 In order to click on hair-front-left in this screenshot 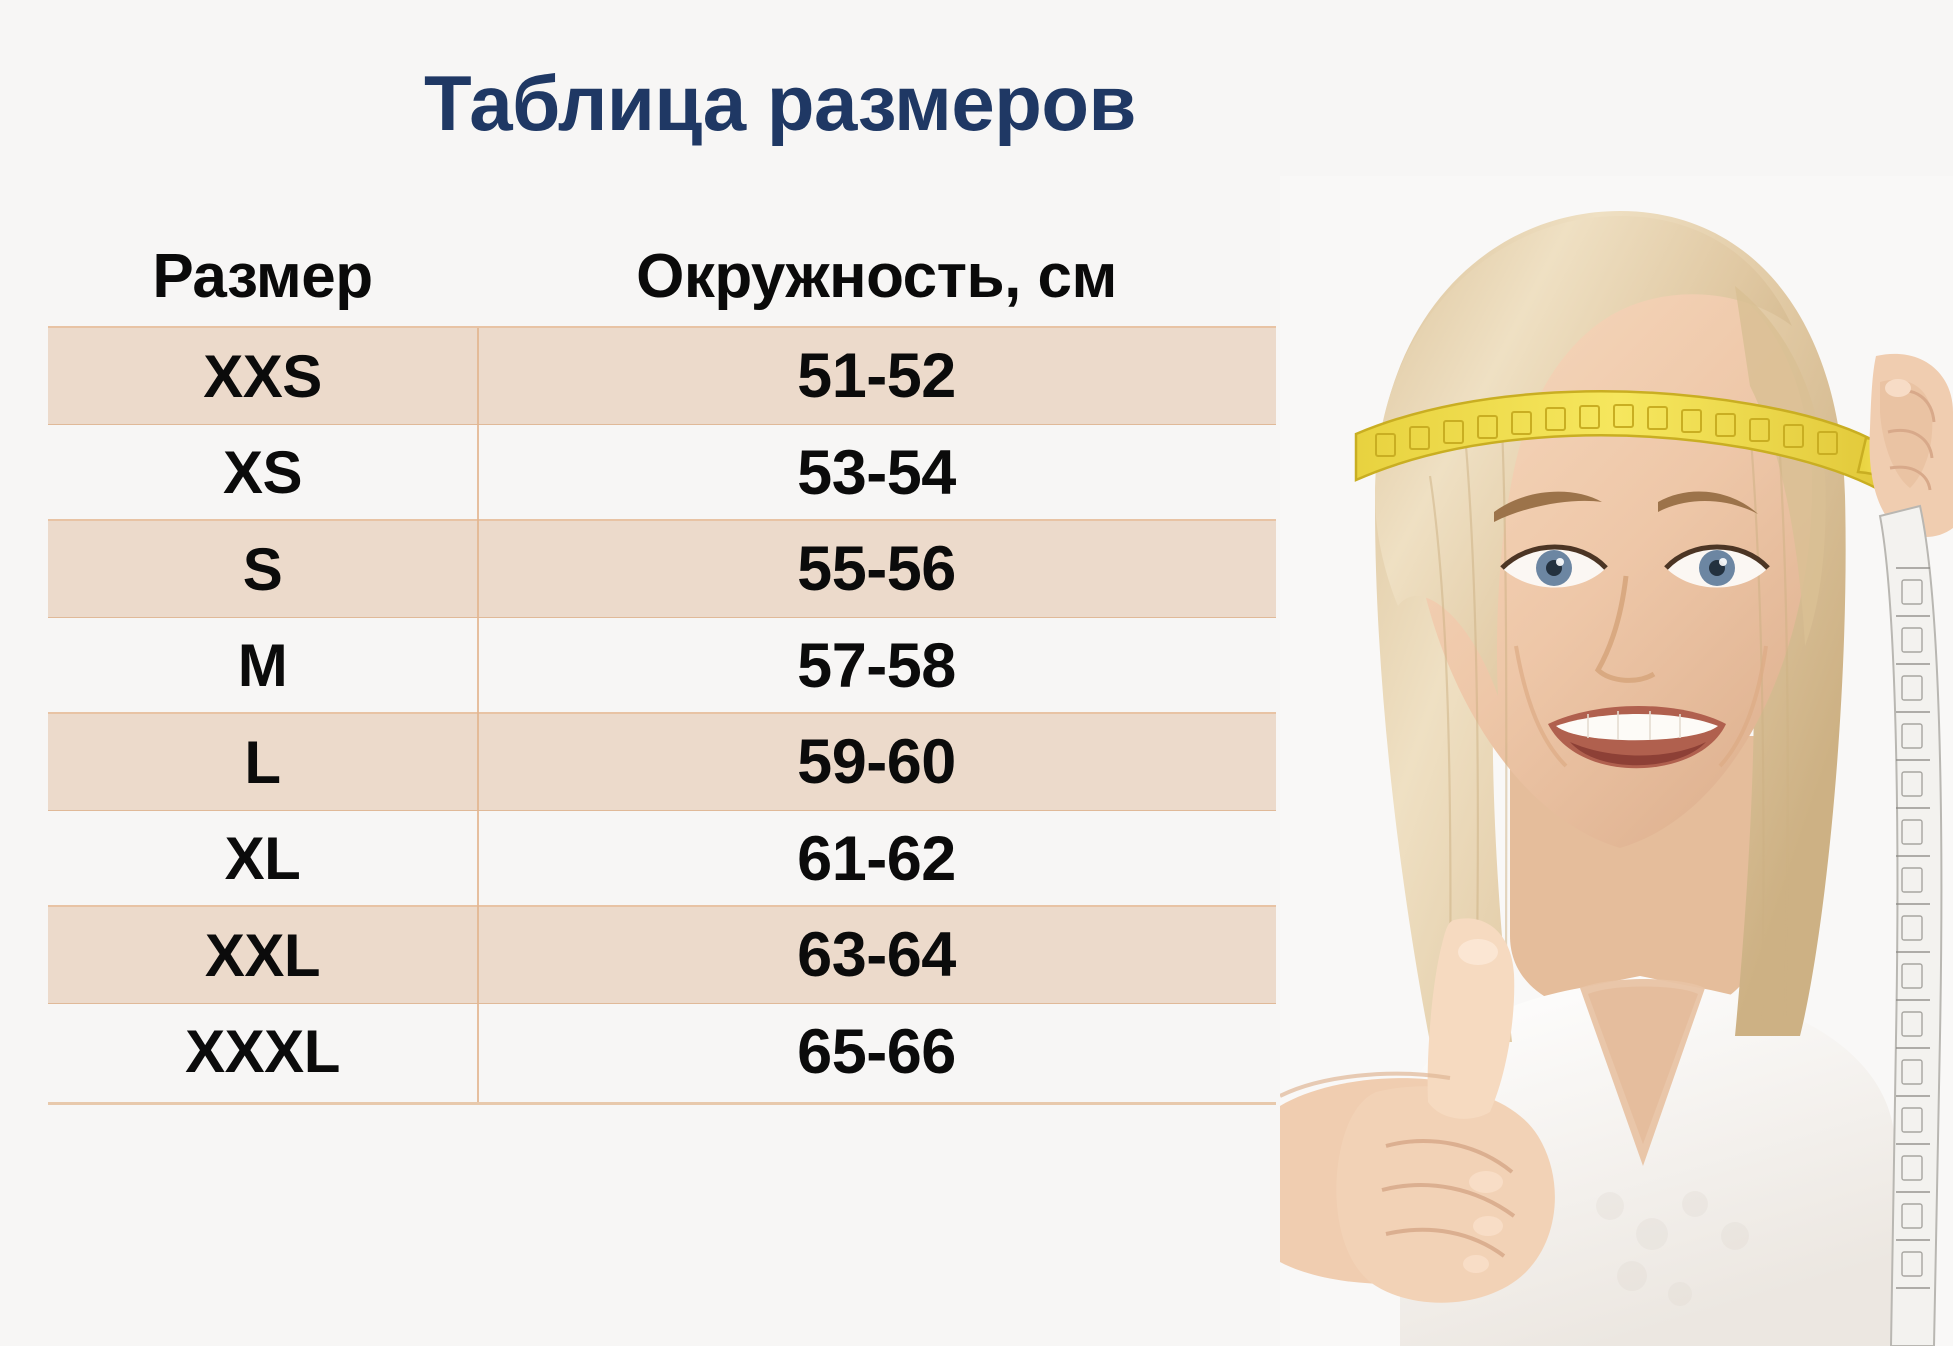, I will do `click(1583, 456)`.